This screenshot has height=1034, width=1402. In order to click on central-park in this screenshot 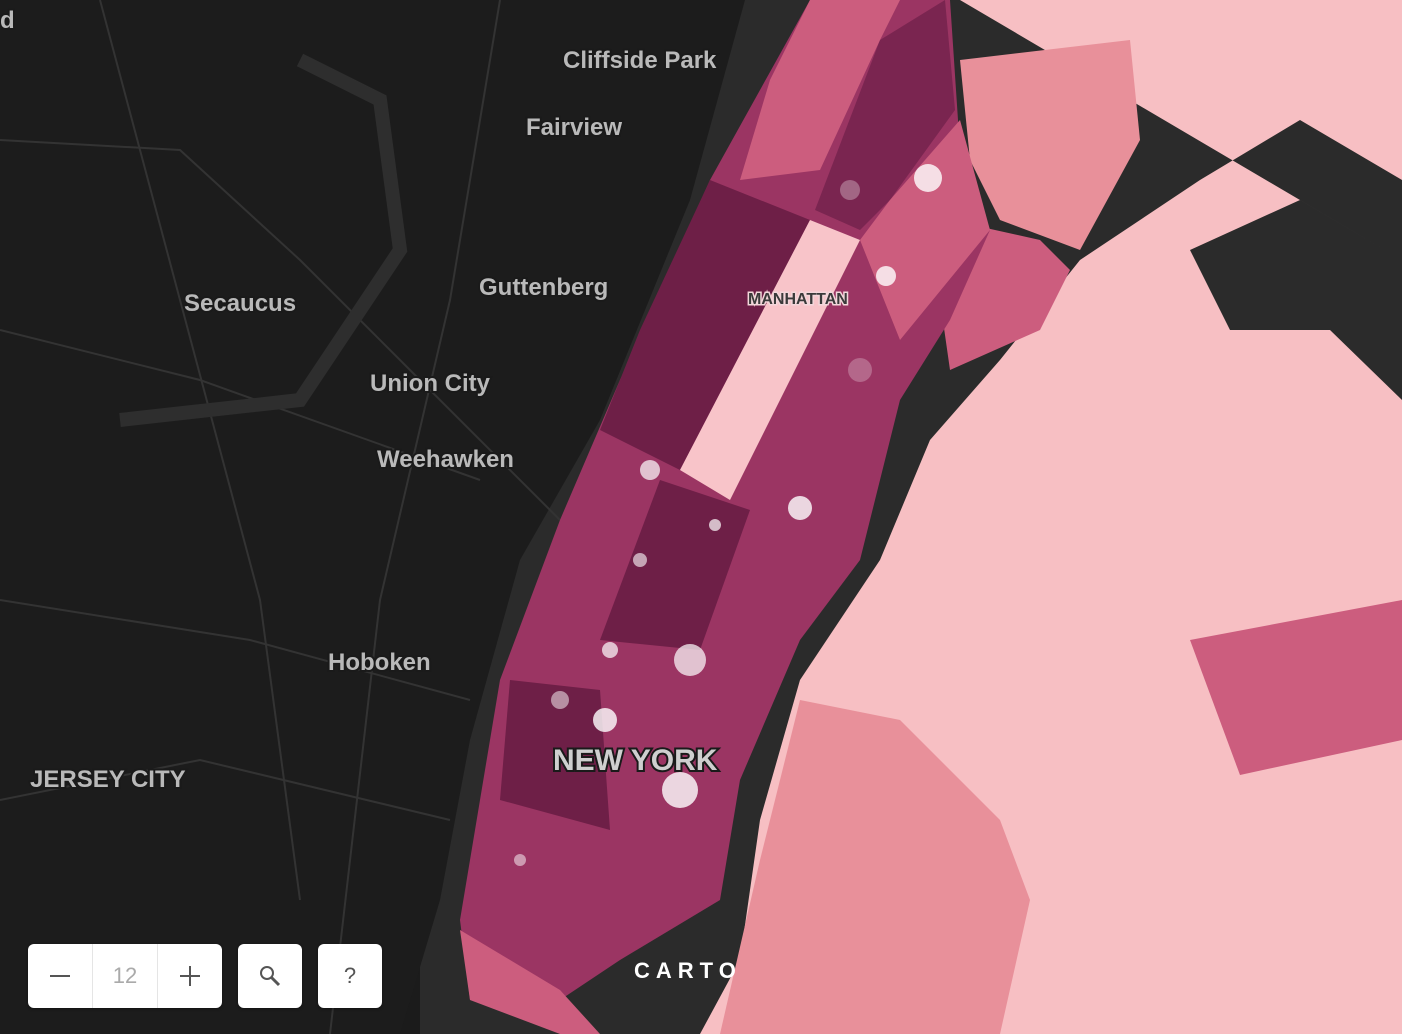, I will do `click(770, 360)`.